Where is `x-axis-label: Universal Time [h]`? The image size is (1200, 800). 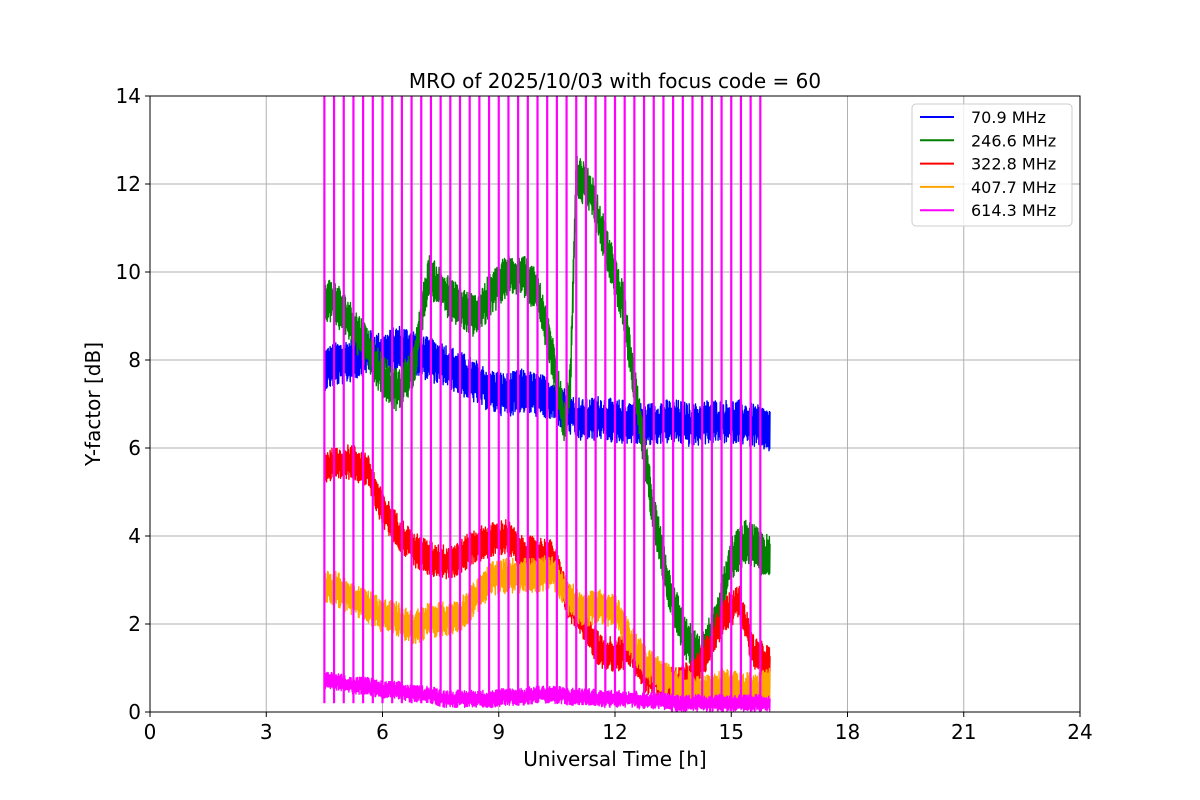
x-axis-label: Universal Time [h] is located at coordinates (614, 759).